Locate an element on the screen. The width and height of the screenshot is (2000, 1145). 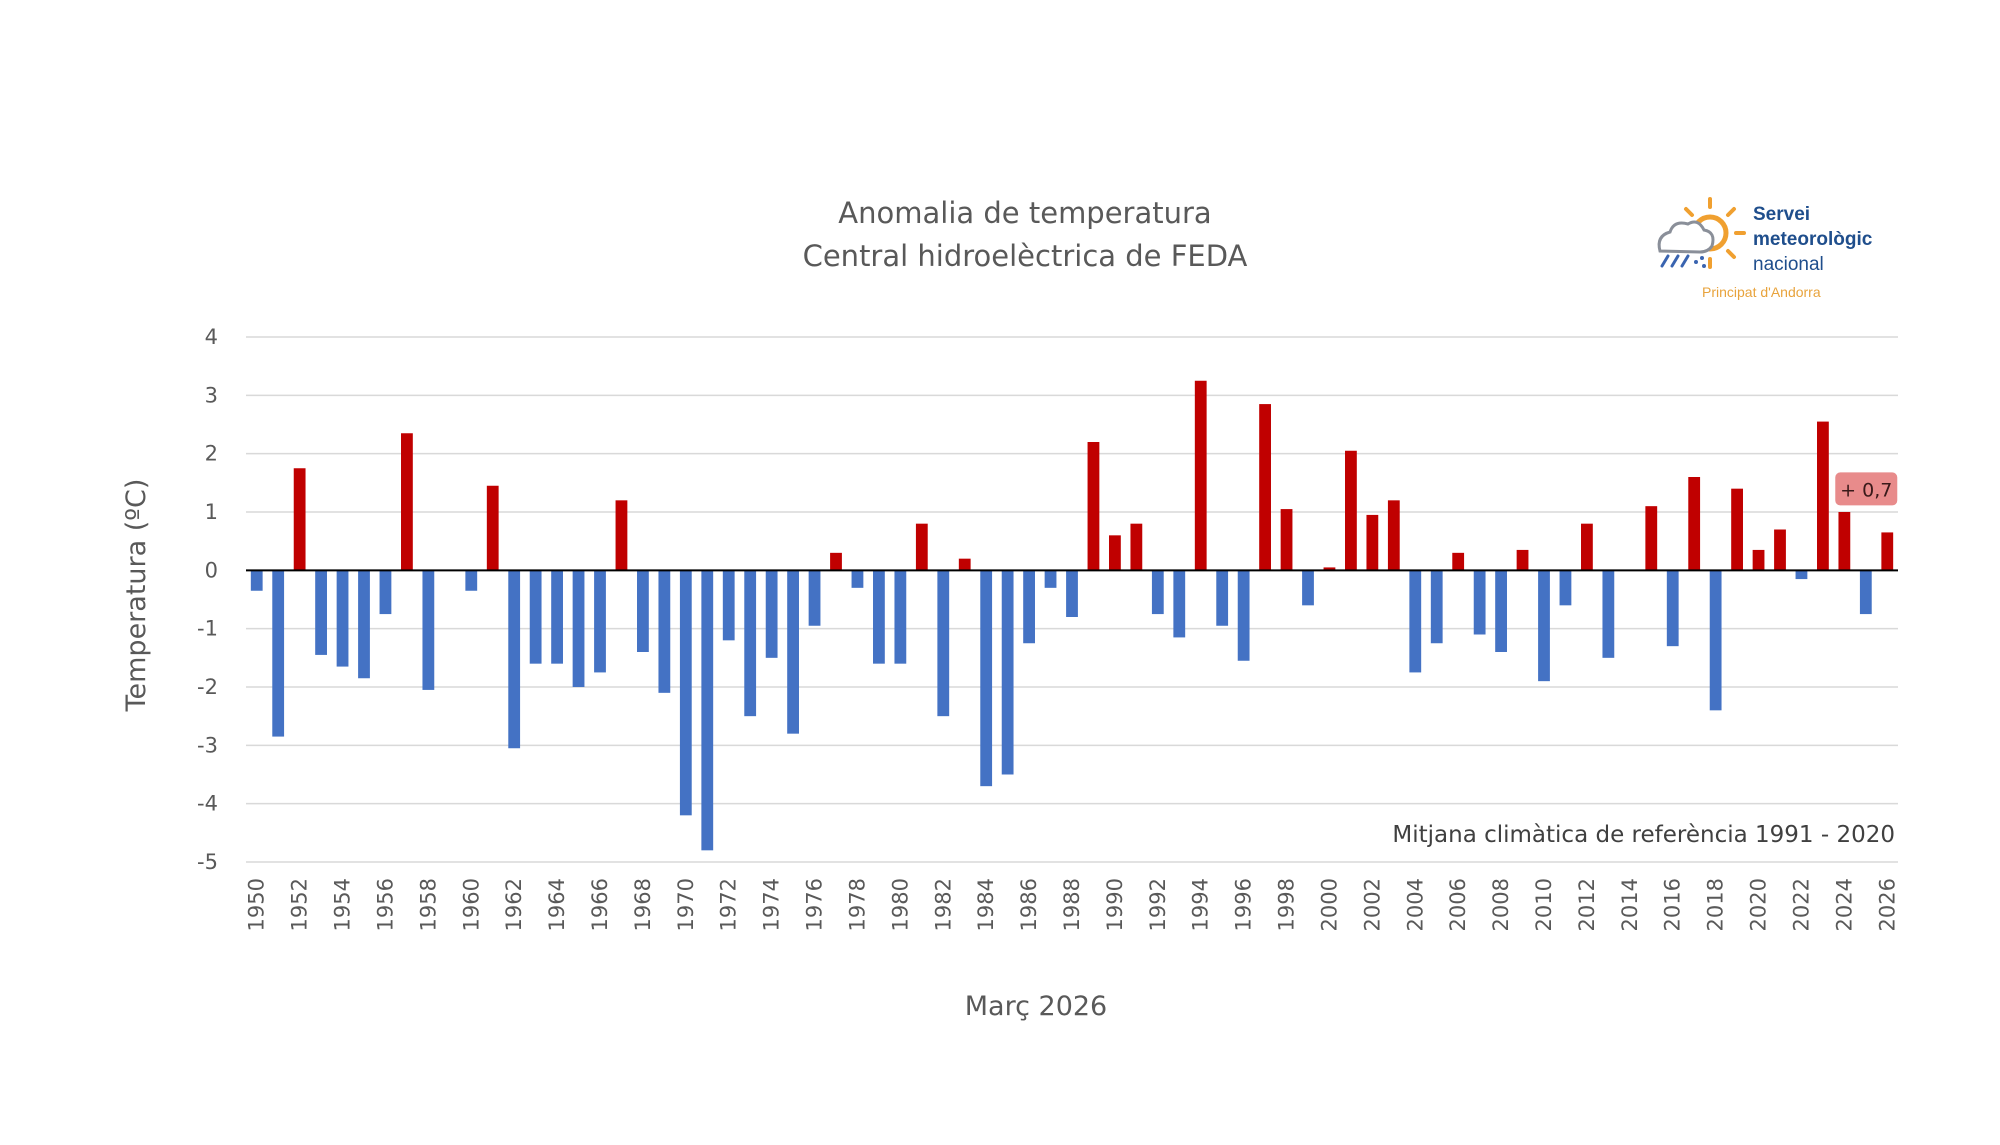
y-tick-label: -4 is located at coordinates (207, 804).